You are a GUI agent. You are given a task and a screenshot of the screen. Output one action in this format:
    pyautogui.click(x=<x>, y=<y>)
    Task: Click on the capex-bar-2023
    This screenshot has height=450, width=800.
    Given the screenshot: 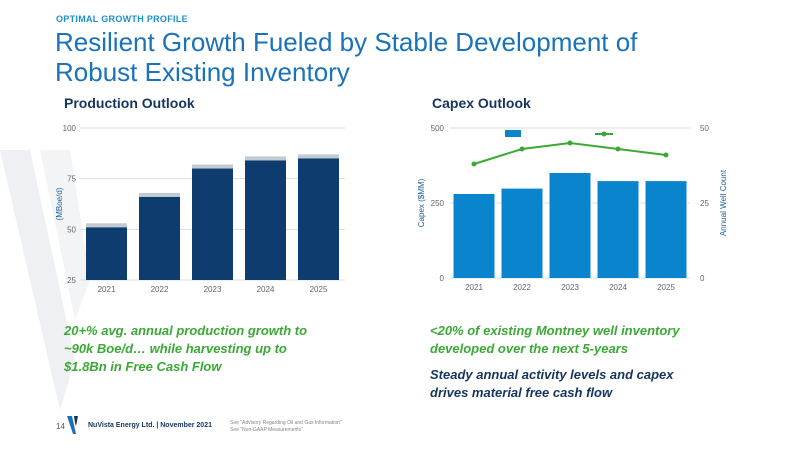 What is the action you would take?
    pyautogui.click(x=570, y=225)
    